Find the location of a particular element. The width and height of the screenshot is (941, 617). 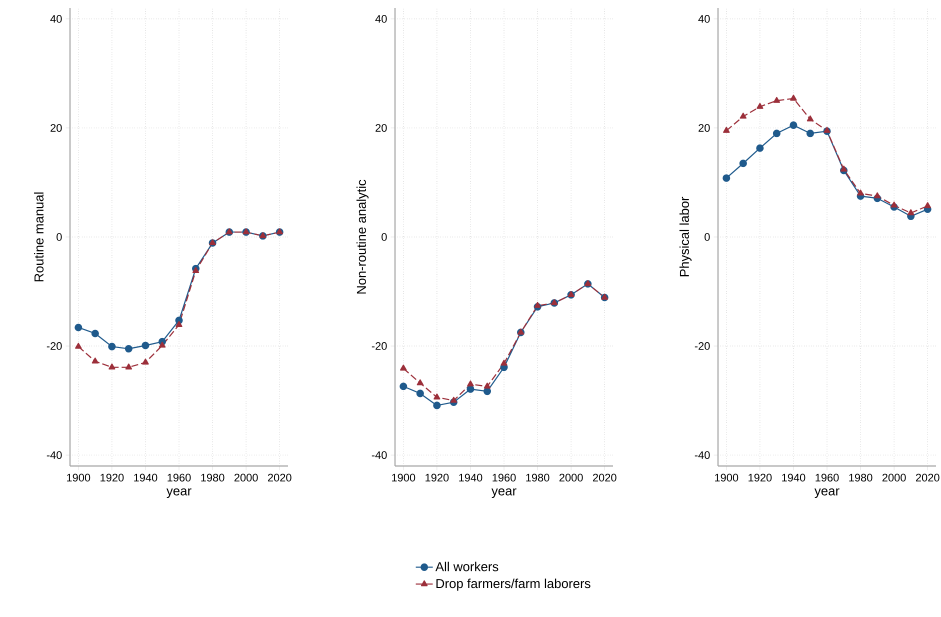

legend-label: Drop farmers/farm laborers is located at coordinates (513, 584).